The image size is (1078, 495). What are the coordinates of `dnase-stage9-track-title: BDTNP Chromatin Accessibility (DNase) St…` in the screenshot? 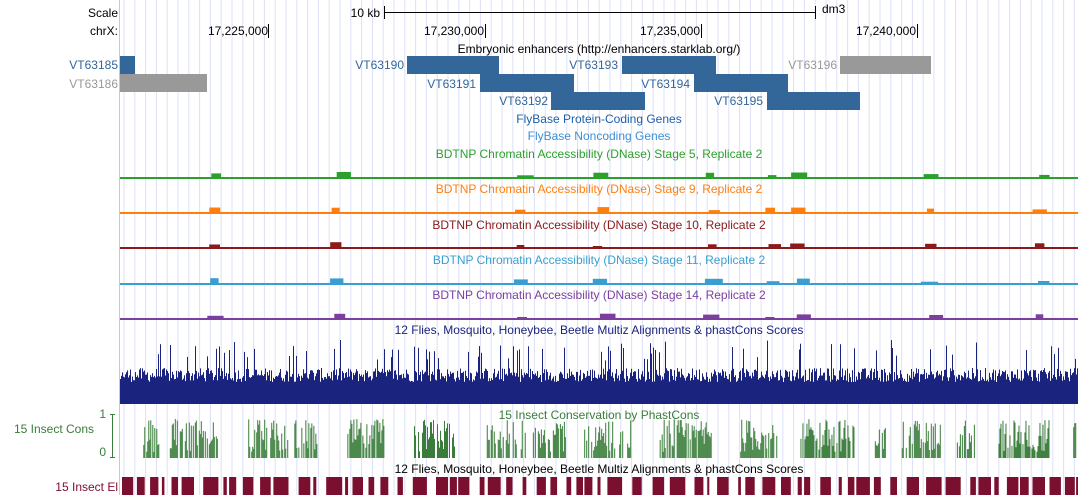 It's located at (599, 189).